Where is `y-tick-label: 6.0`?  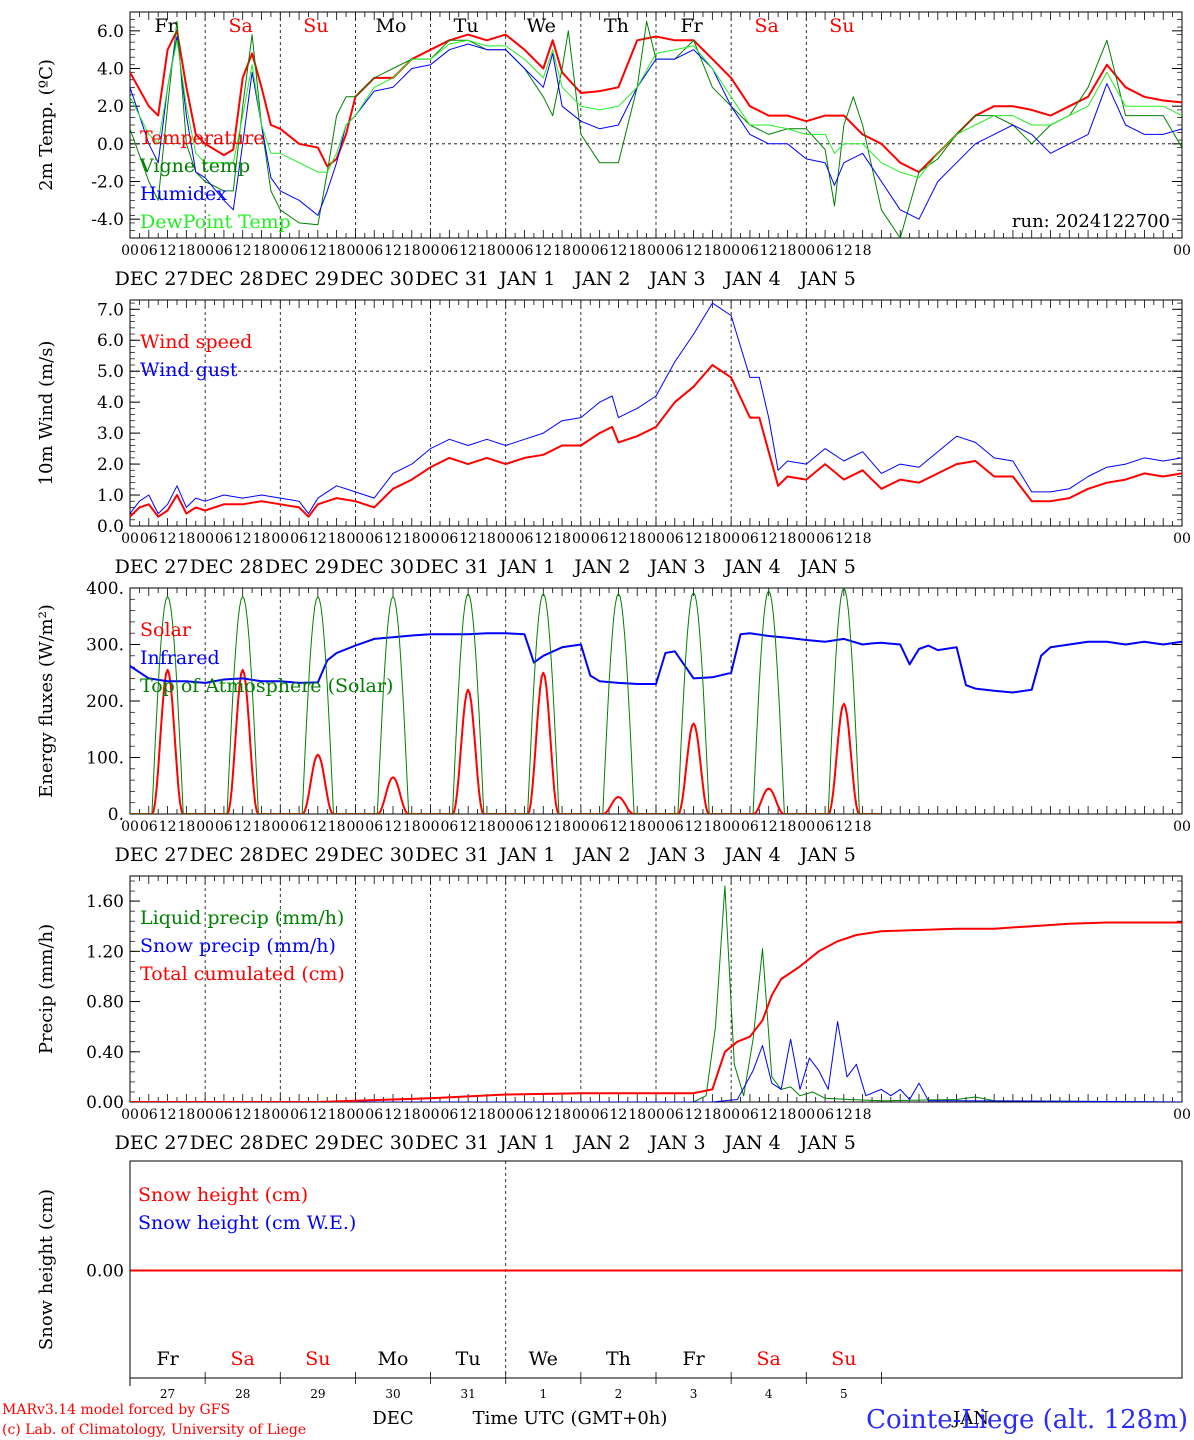
y-tick-label: 6.0 is located at coordinates (110, 32).